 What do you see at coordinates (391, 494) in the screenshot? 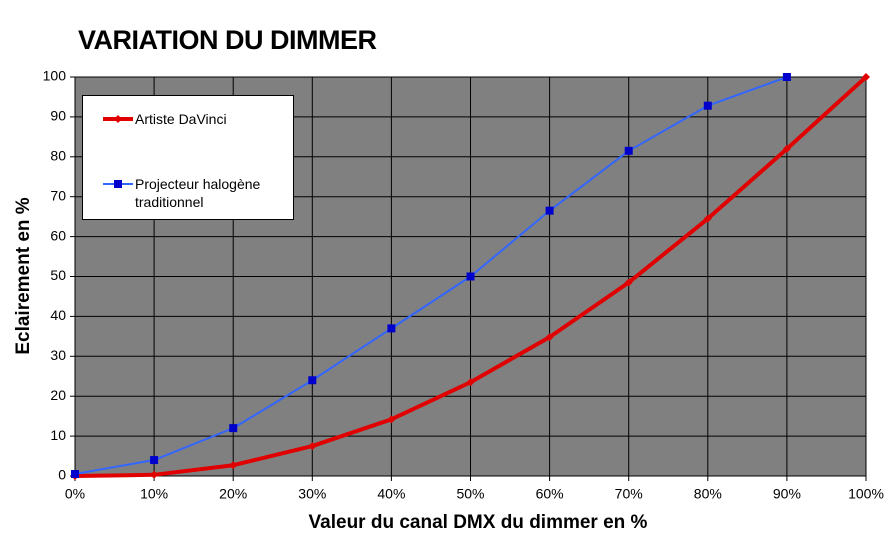
I see `x-tick-label: 40%` at bounding box center [391, 494].